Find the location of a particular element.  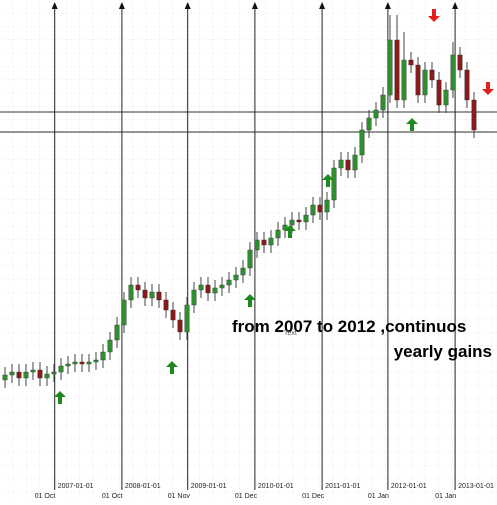

annotation: yearly gains is located at coordinates (443, 351).